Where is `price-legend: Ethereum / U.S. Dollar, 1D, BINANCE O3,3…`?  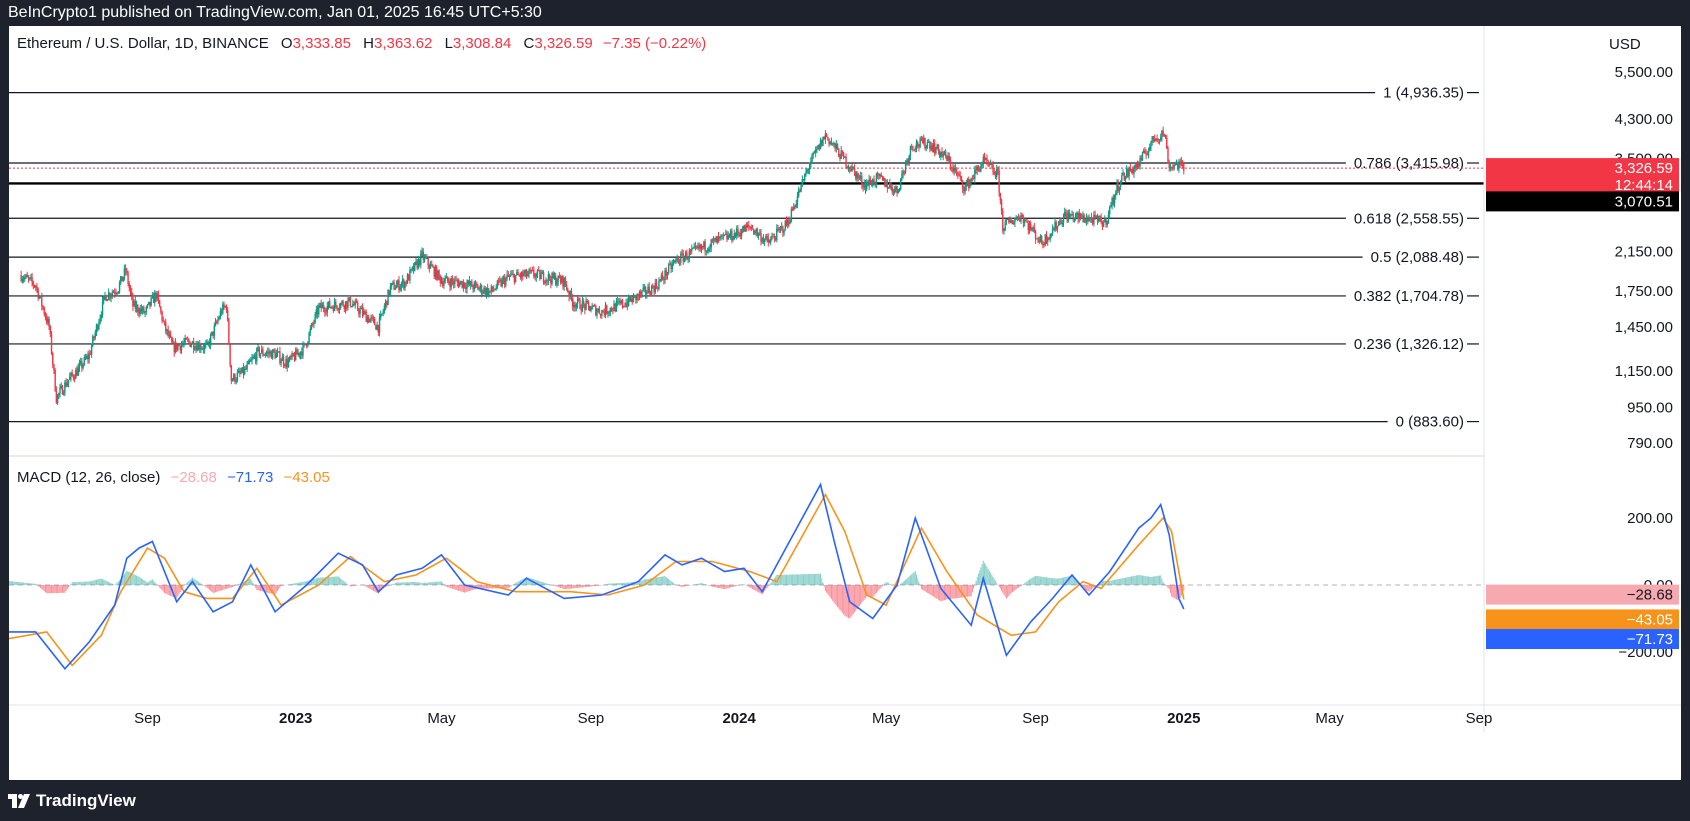
price-legend: Ethereum / U.S. Dollar, 1D, BINANCE O3,3… is located at coordinates (361, 43).